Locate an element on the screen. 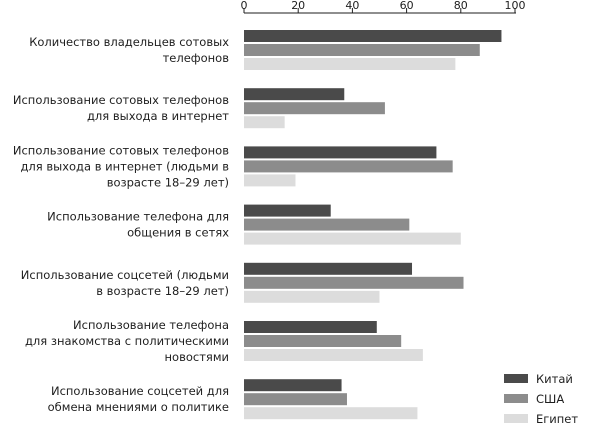 Image resolution: width=600 pixels, height=433 pixels. x-tick-label: 40 is located at coordinates (352, 6).